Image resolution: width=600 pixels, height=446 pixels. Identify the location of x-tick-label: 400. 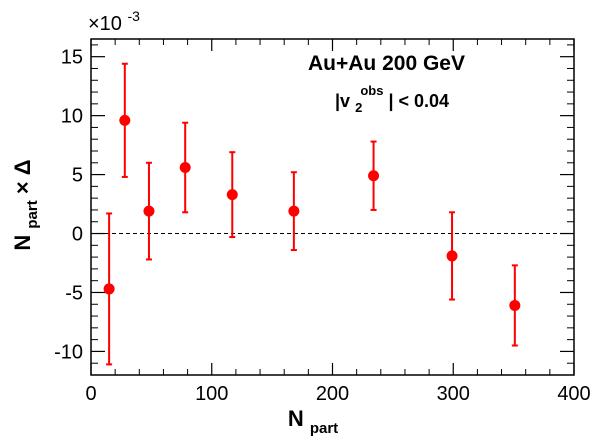
(573, 394).